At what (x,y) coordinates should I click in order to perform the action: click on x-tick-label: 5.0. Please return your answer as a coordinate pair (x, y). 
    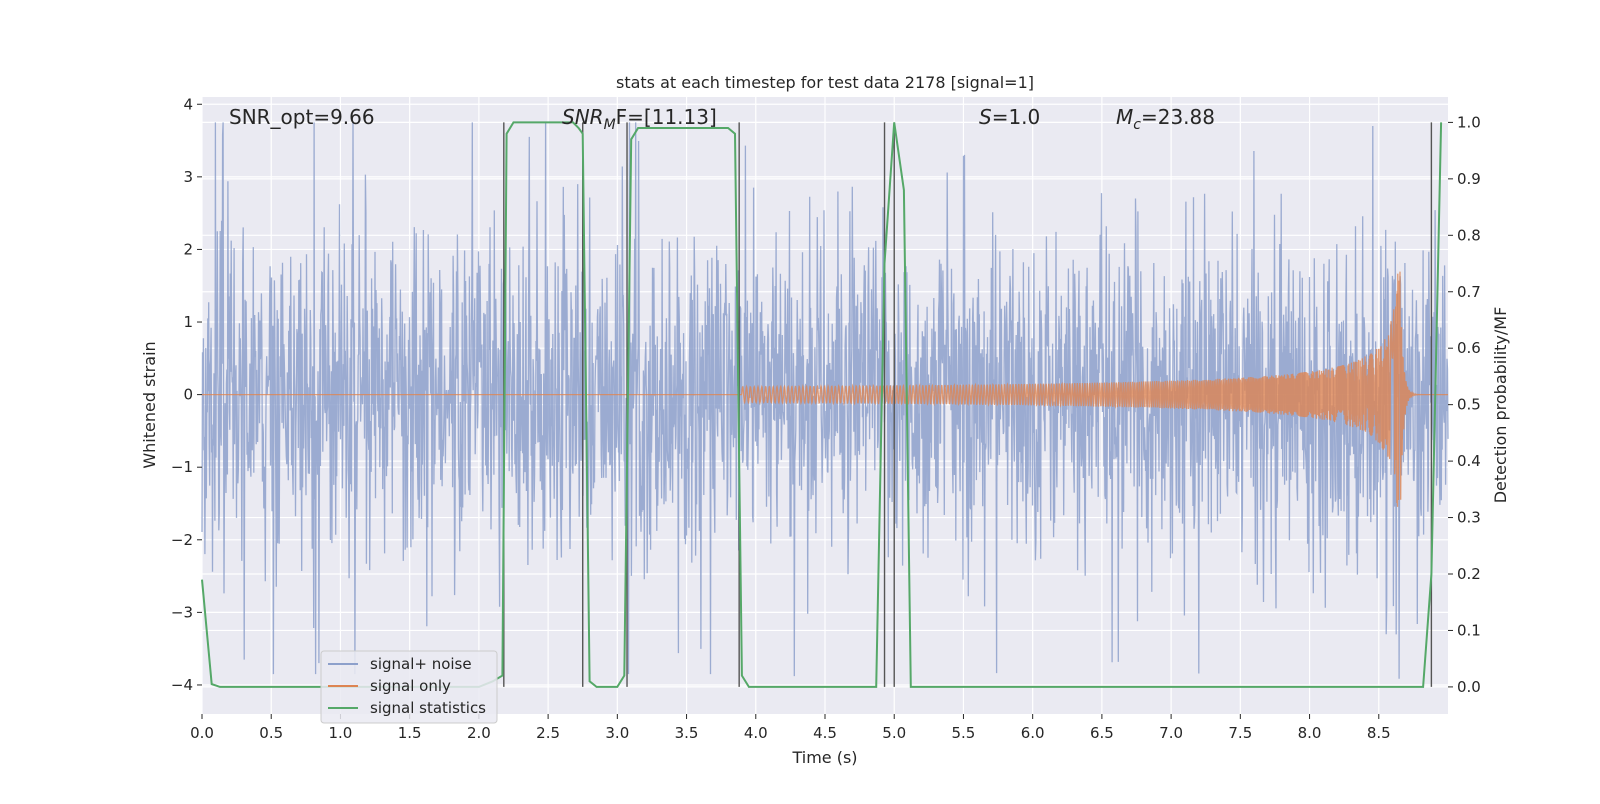
    Looking at the image, I should click on (894, 733).